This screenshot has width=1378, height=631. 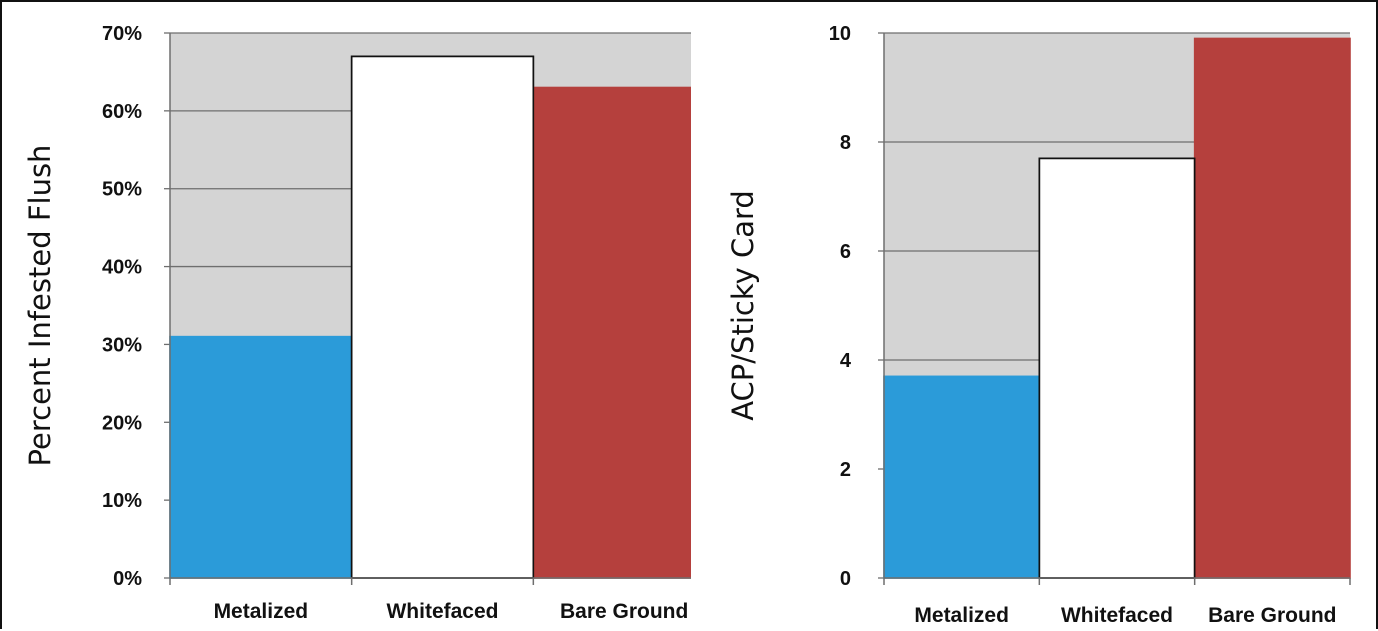 What do you see at coordinates (122, 501) in the screenshot?
I see `y-tick-label: 10%` at bounding box center [122, 501].